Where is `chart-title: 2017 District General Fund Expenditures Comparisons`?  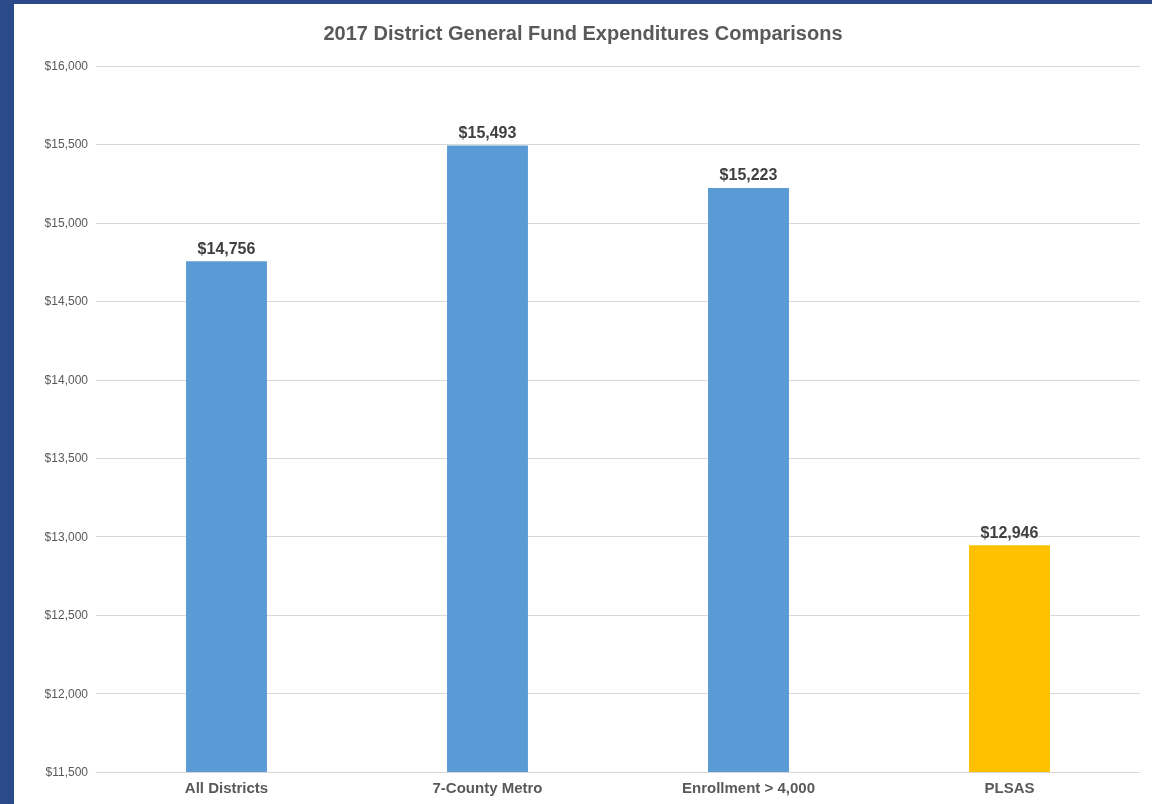 chart-title: 2017 District General Fund Expenditures Comparisons is located at coordinates (583, 33).